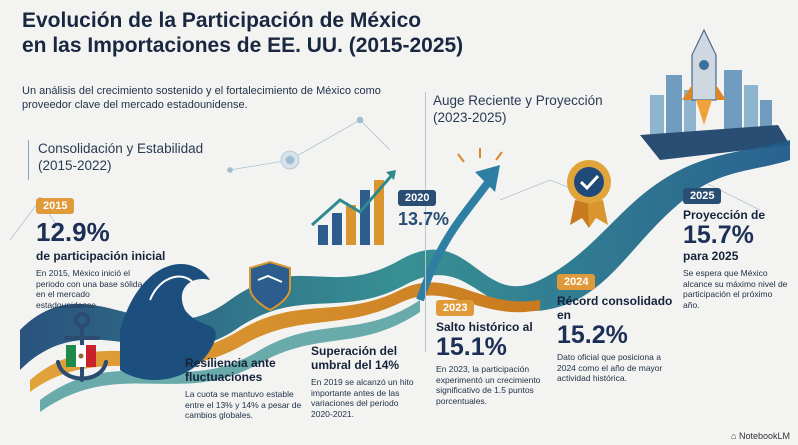 This screenshot has height=445, width=798. Describe the element at coordinates (353, 207) in the screenshot. I see `bar-chart-icon` at that location.